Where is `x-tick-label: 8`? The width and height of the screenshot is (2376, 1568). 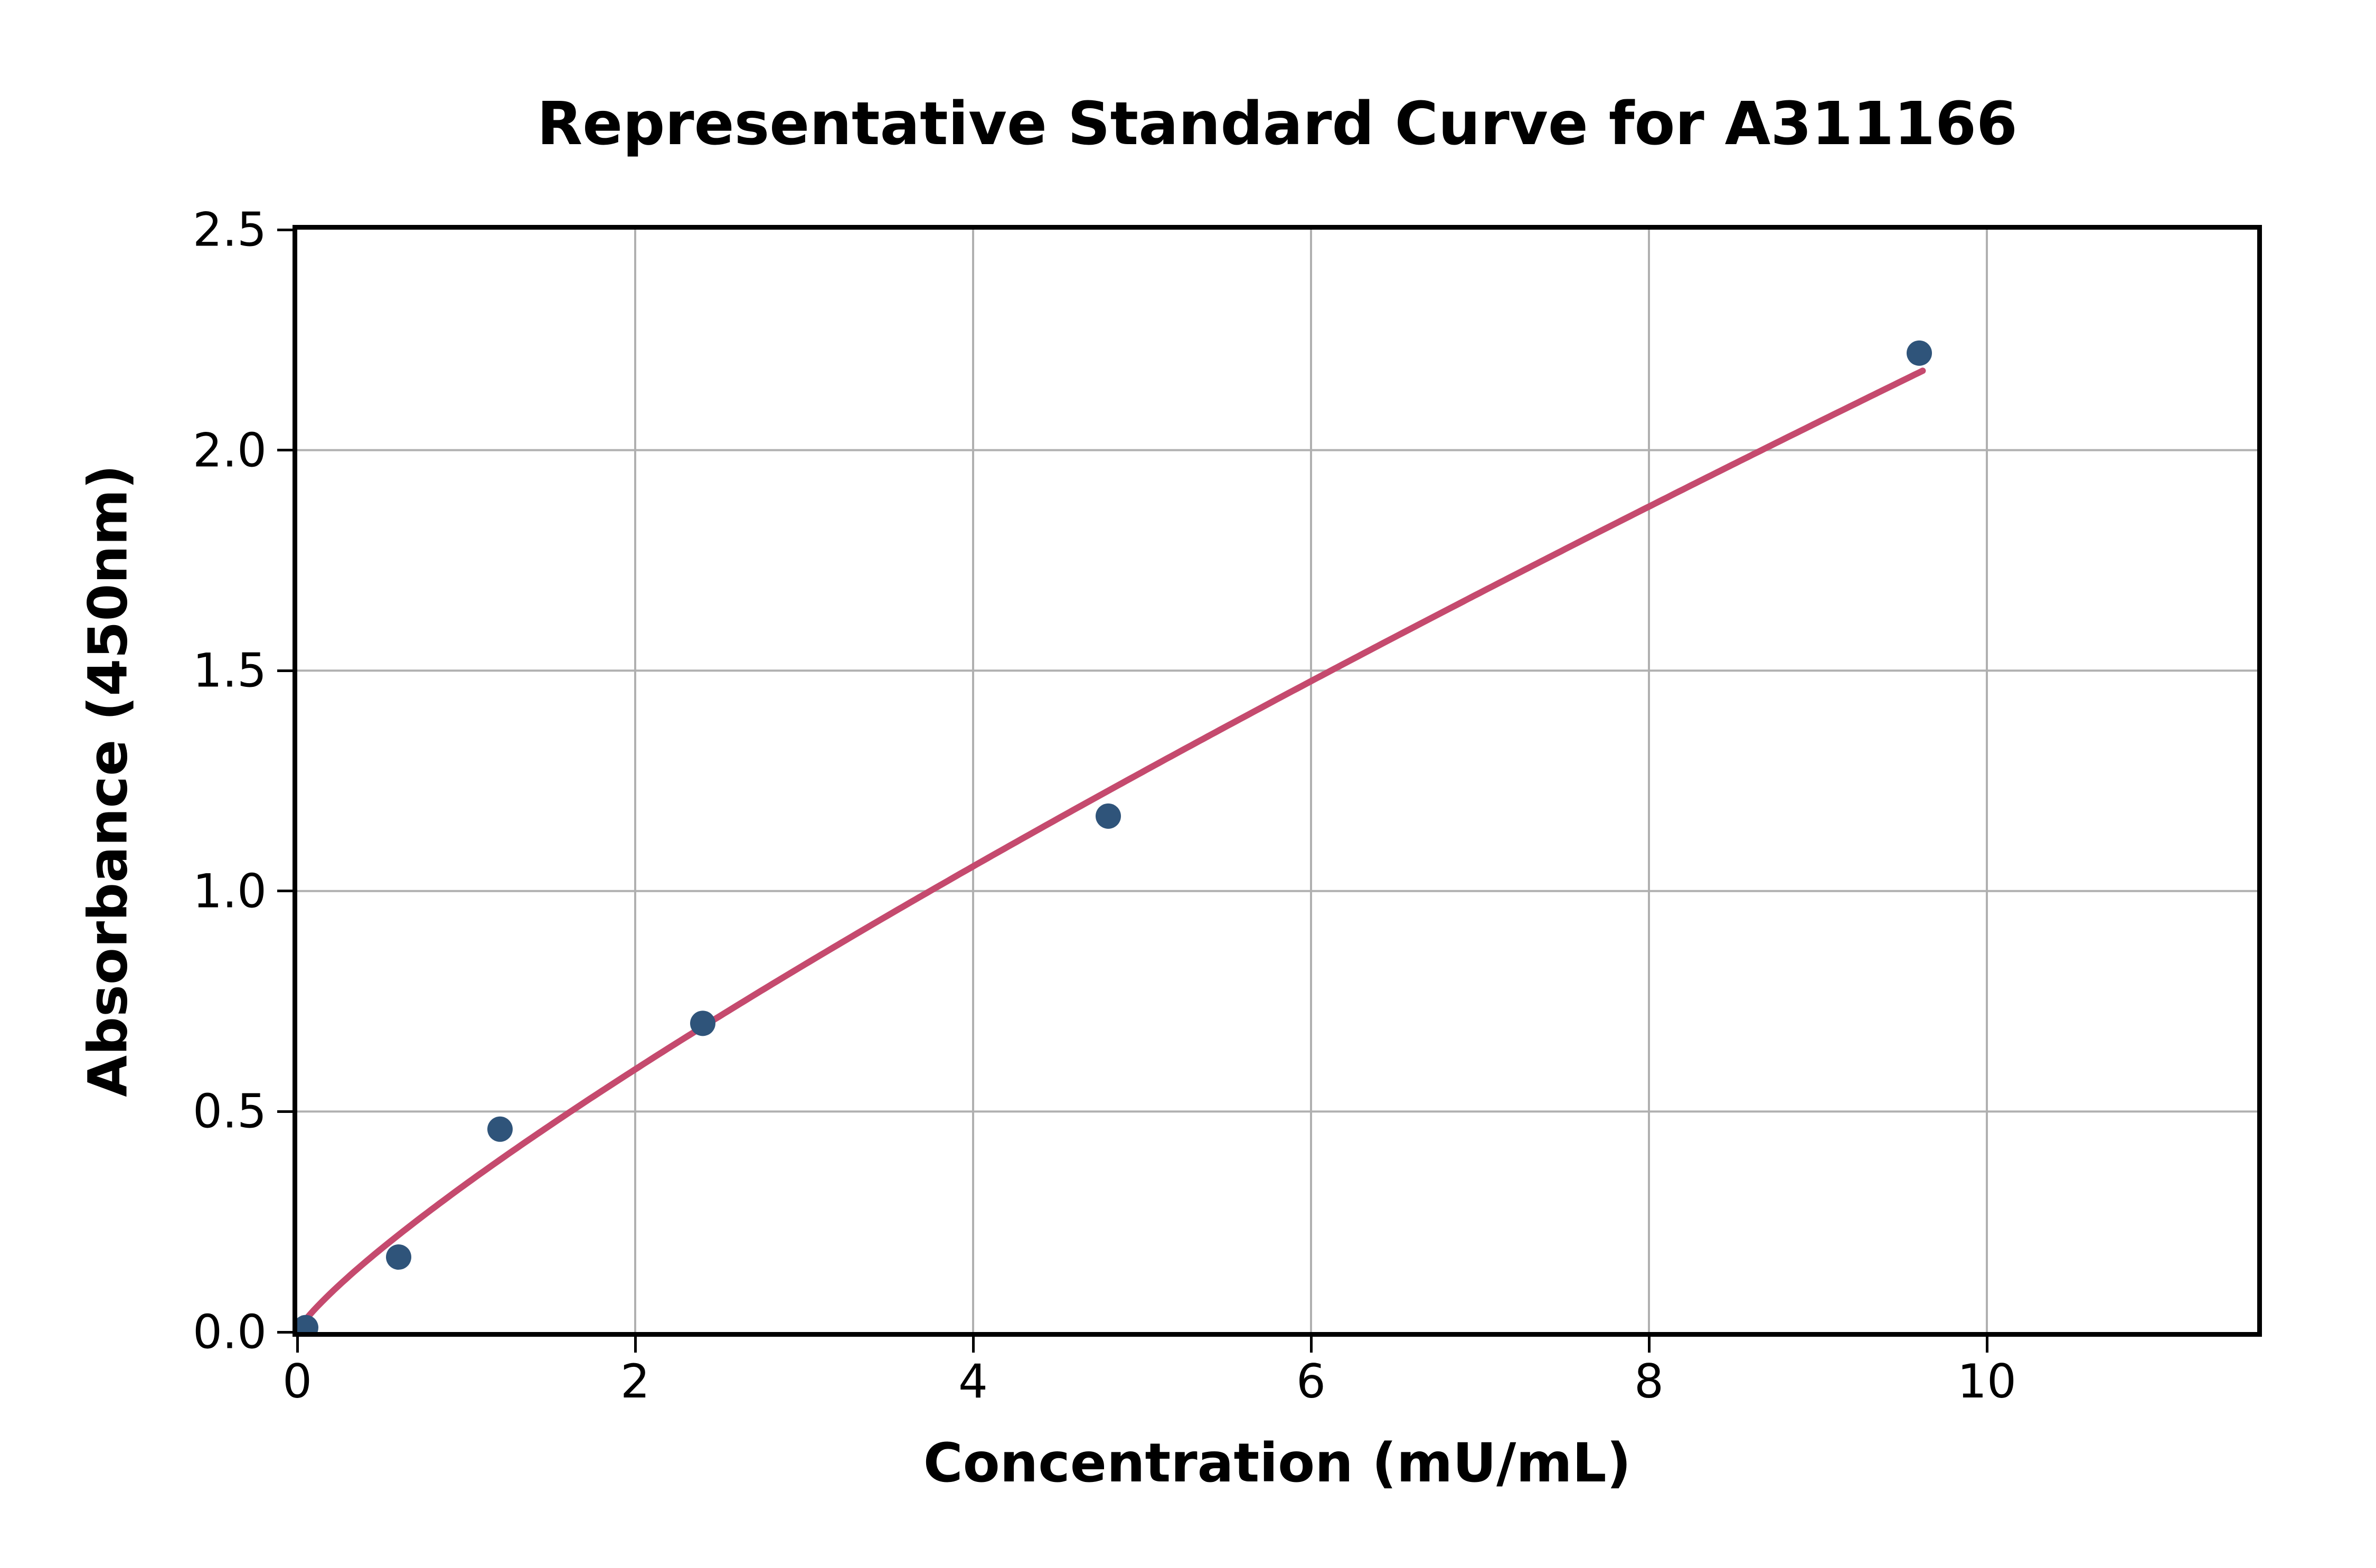 x-tick-label: 8 is located at coordinates (1649, 1382).